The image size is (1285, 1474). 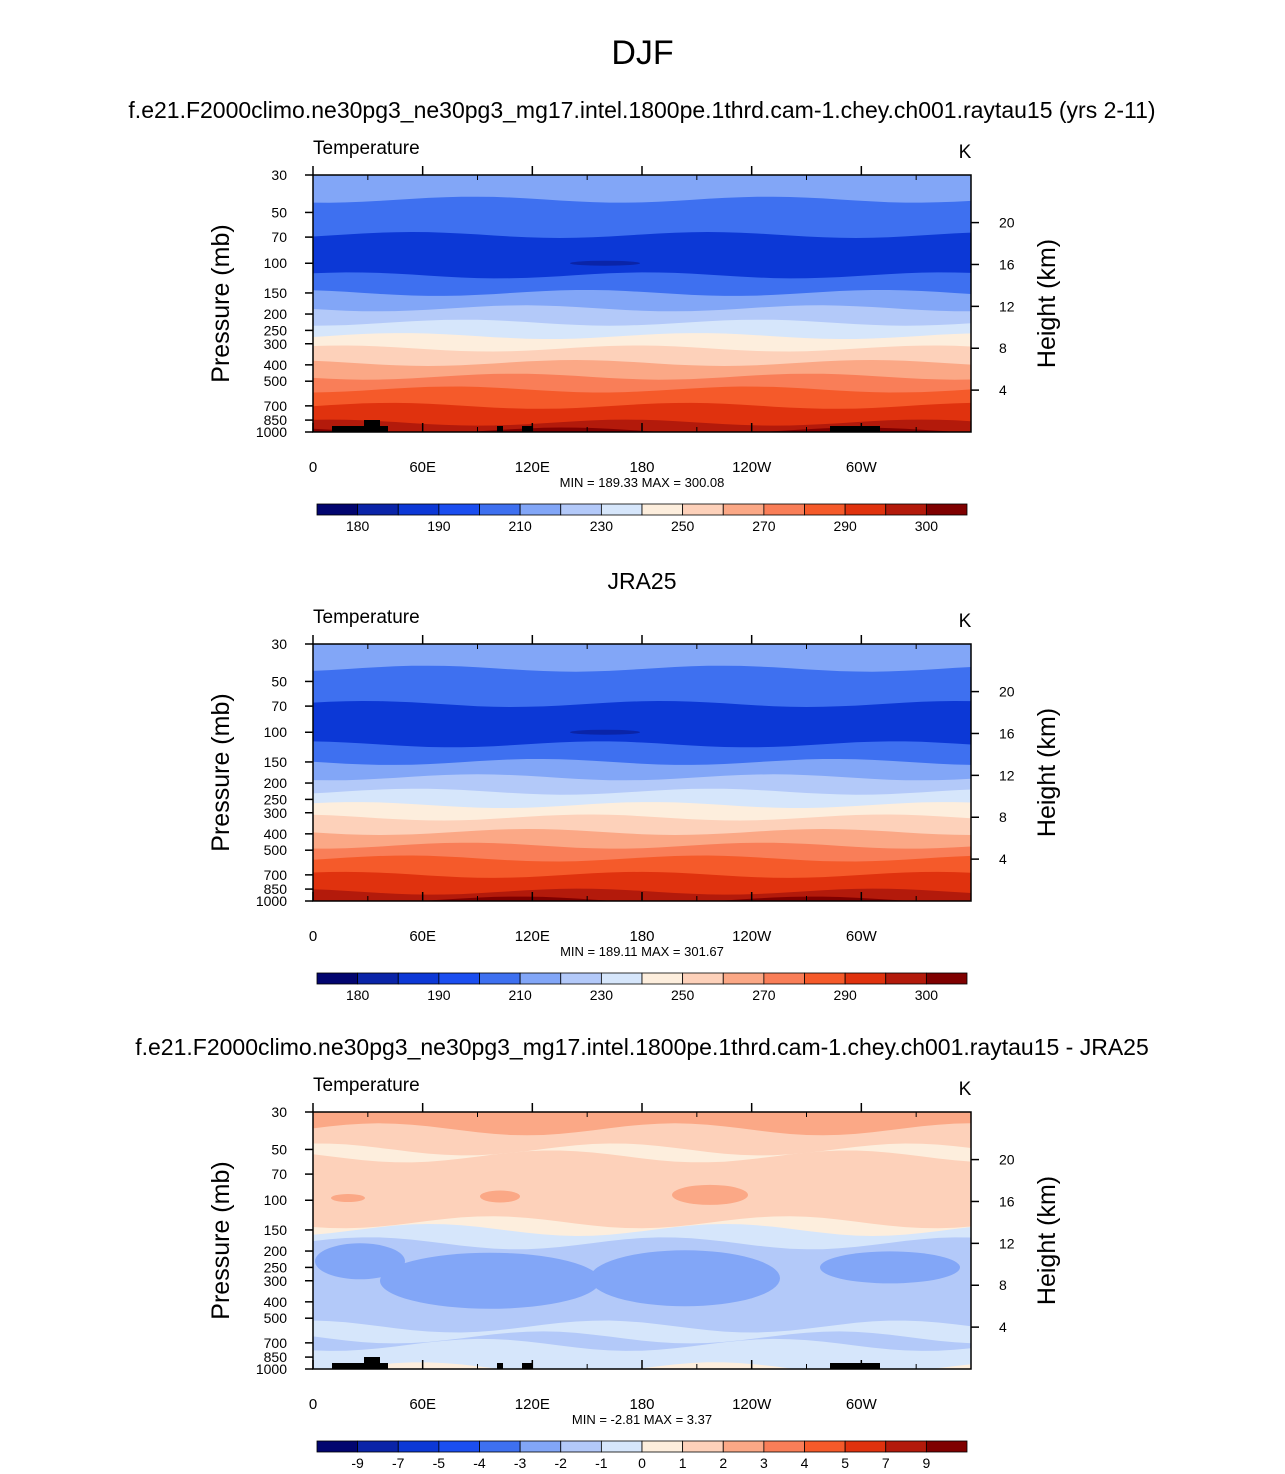 What do you see at coordinates (479, 1463) in the screenshot?
I see `colorbar-label: -4` at bounding box center [479, 1463].